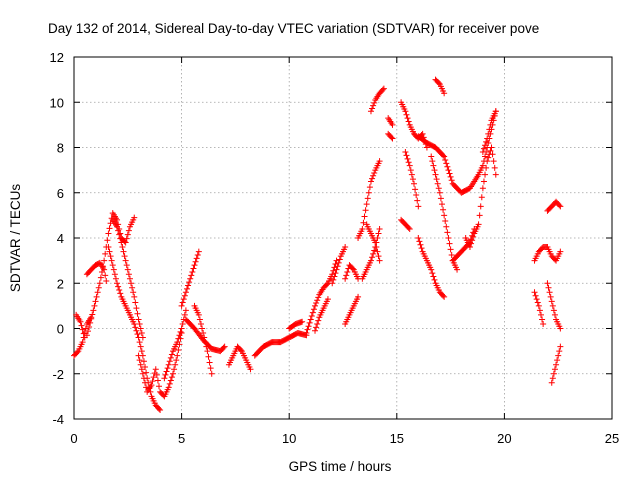 The width and height of the screenshot is (640, 480). What do you see at coordinates (57, 102) in the screenshot?
I see `y-tick-label: 10` at bounding box center [57, 102].